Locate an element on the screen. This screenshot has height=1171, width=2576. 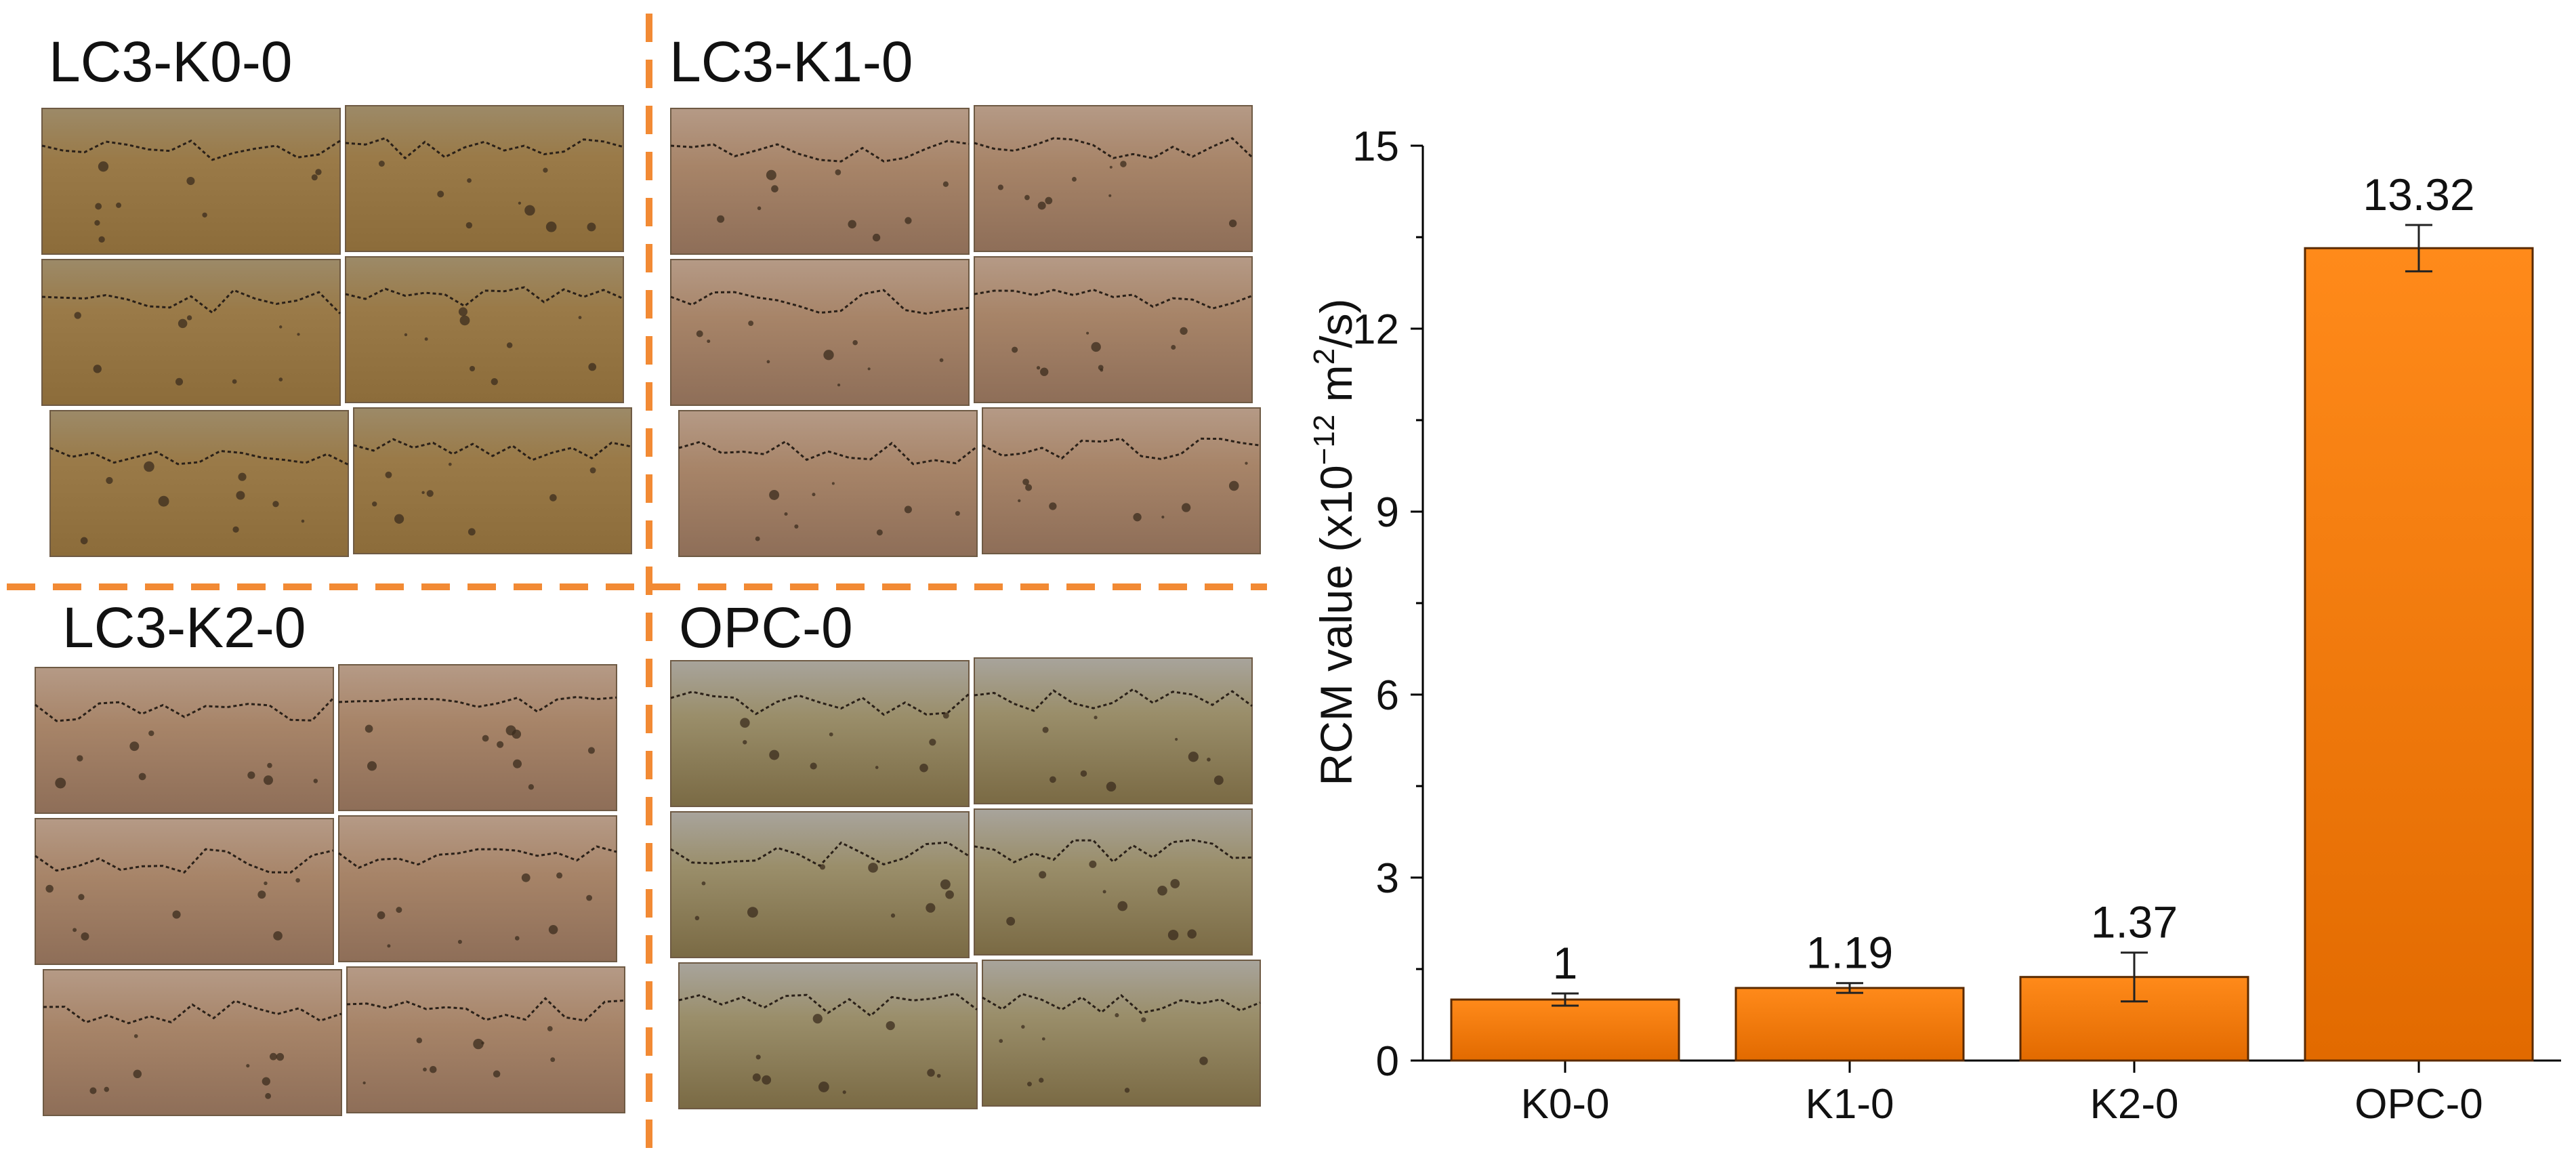
data-label: 1.19 is located at coordinates (1849, 953).